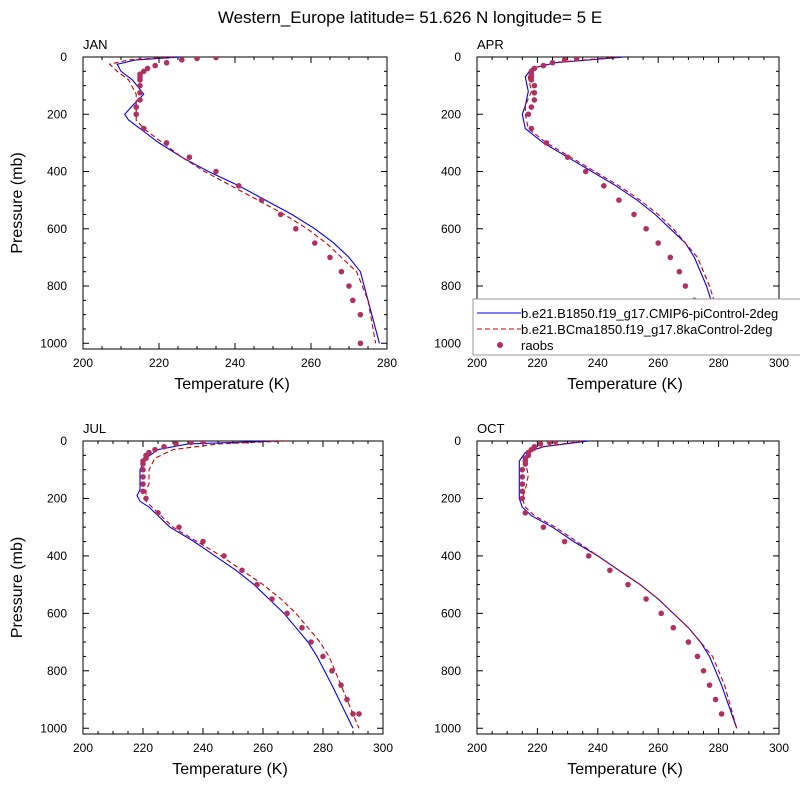 The width and height of the screenshot is (800, 800). I want to click on panel-label: JUL, so click(94, 428).